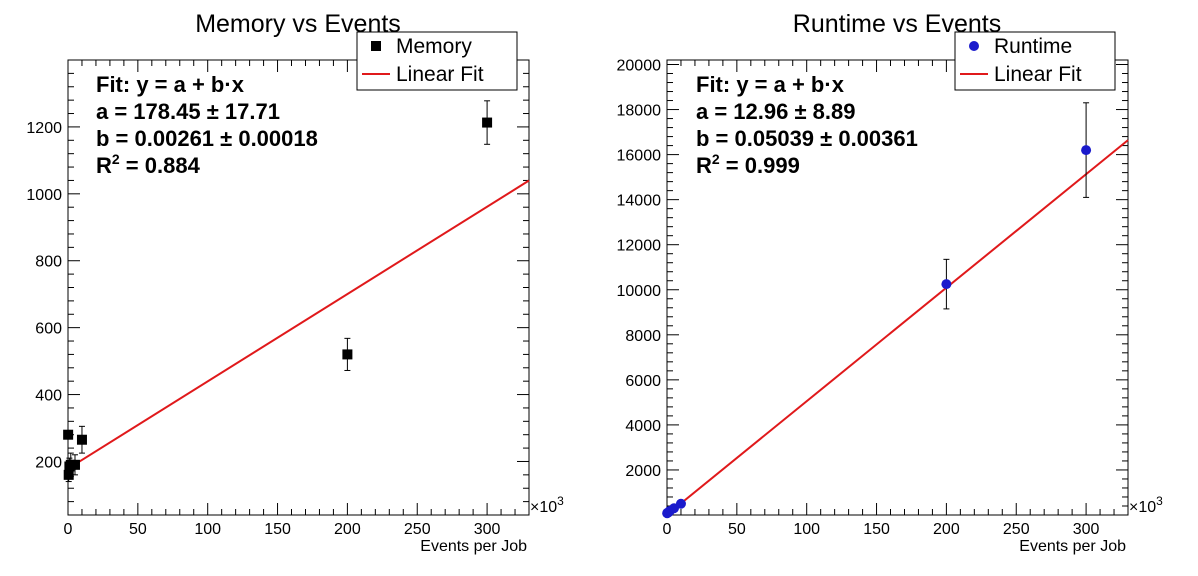 Image resolution: width=1198 pixels, height=576 pixels. Describe the element at coordinates (643, 381) in the screenshot. I see `y-tick-label: 6000` at that location.